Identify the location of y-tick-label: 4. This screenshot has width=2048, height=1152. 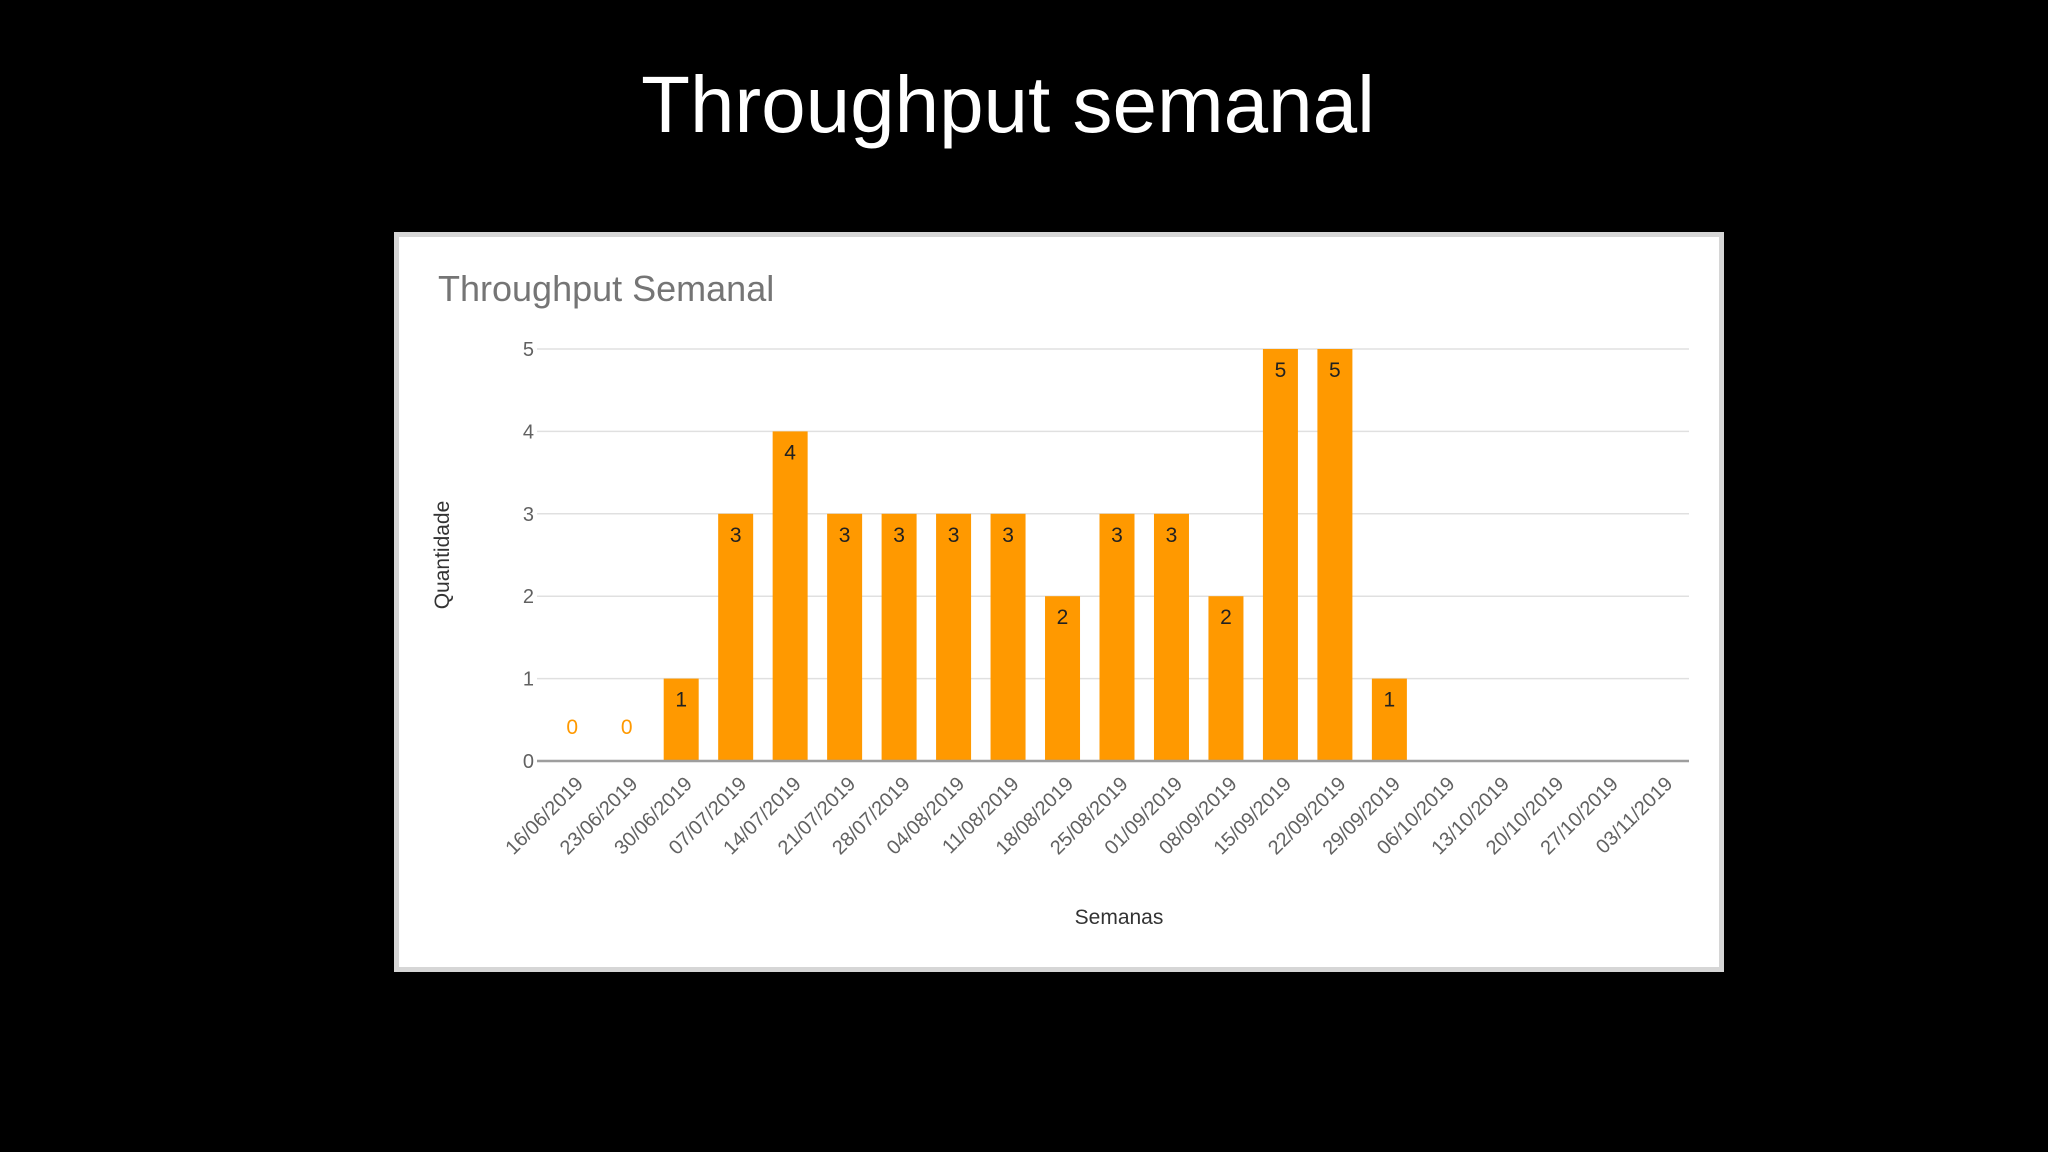
(528, 432).